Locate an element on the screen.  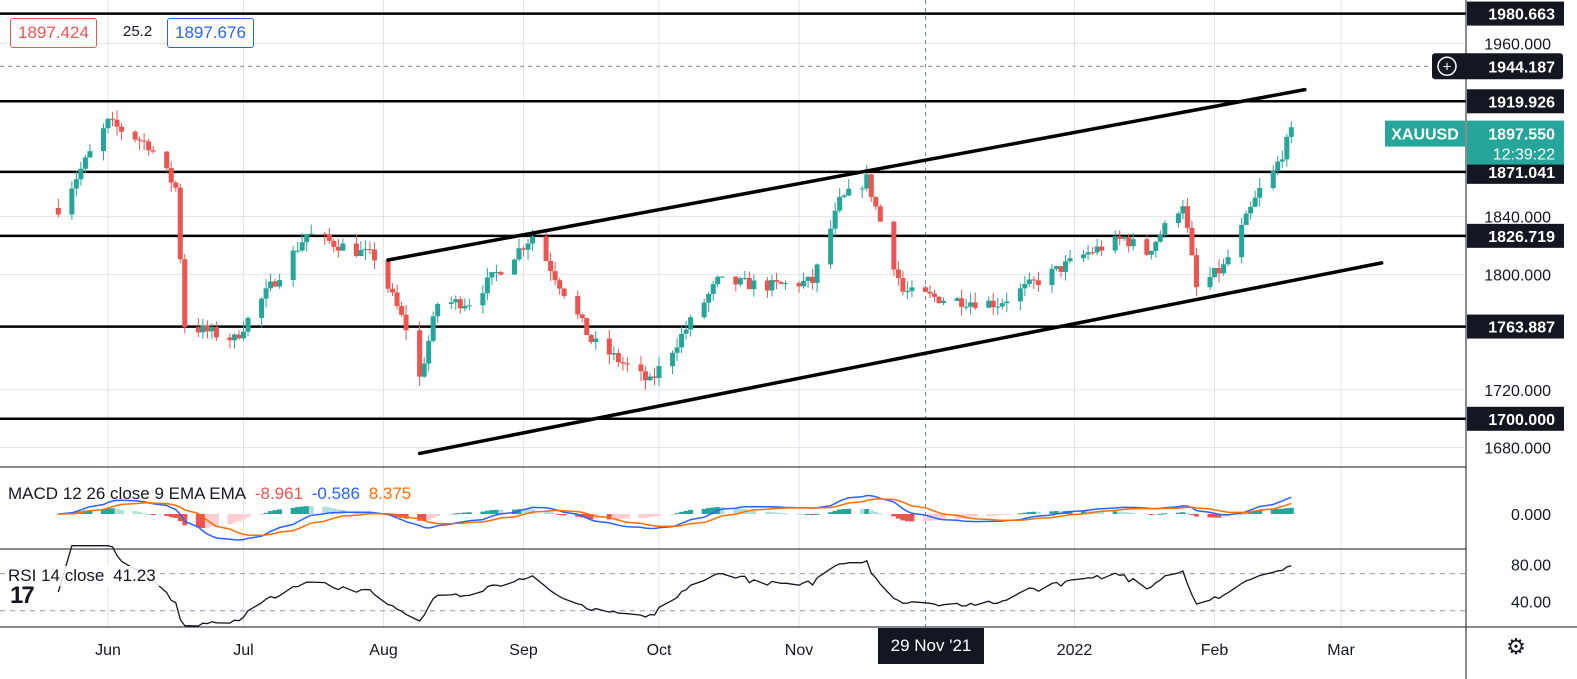
symbol-label-bg is located at coordinates (1425, 133).